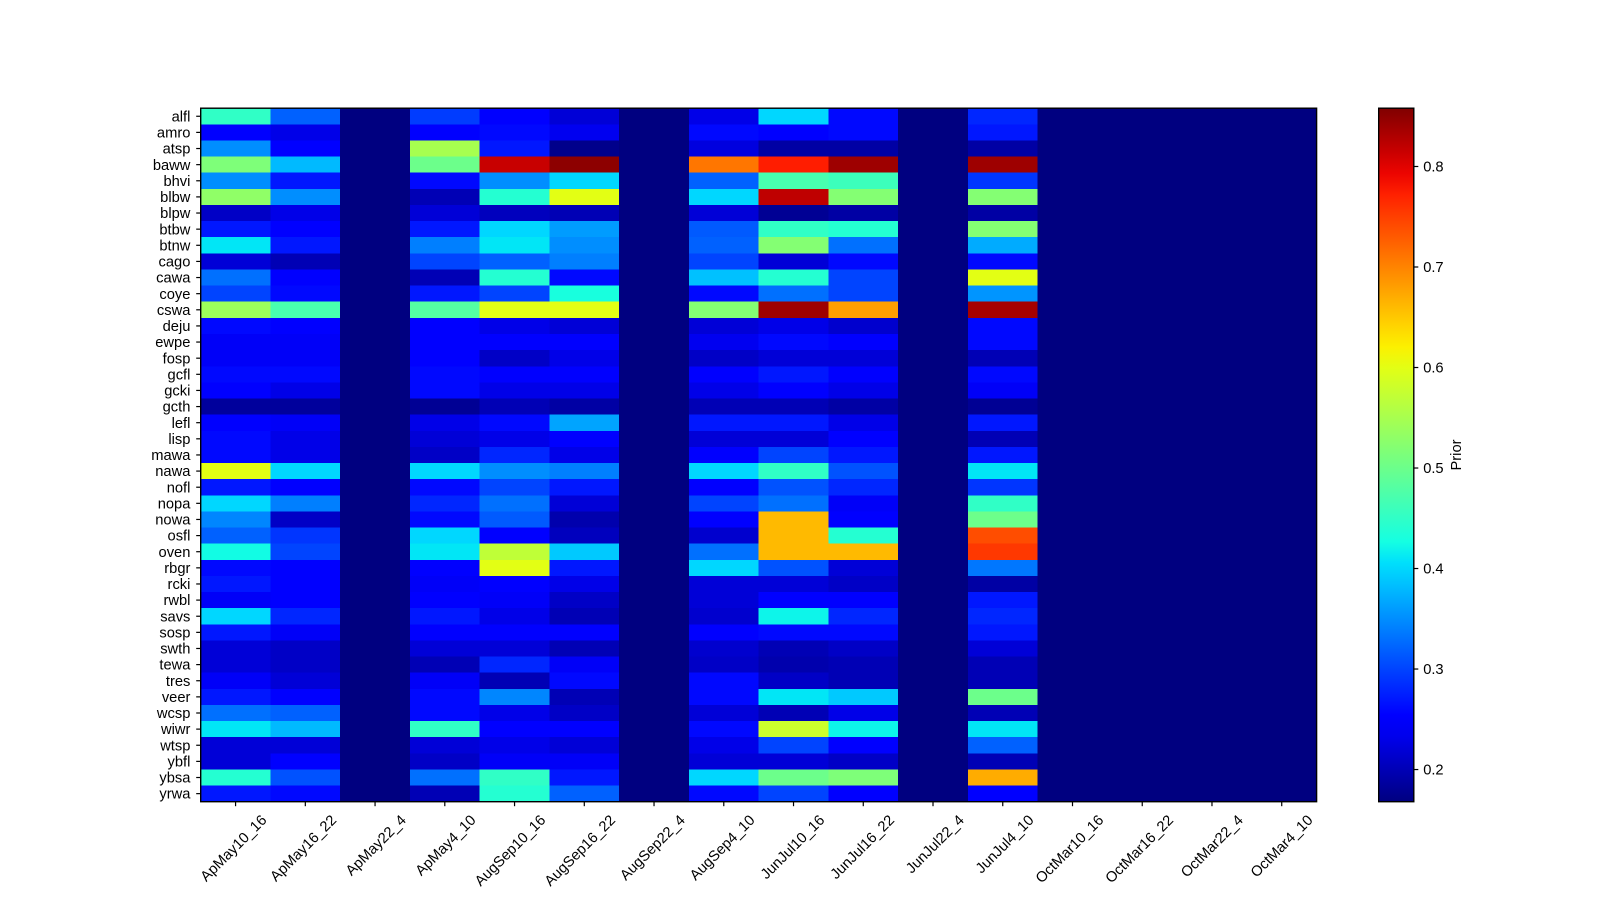  What do you see at coordinates (175, 617) in the screenshot?
I see `svg-text: savs` at bounding box center [175, 617].